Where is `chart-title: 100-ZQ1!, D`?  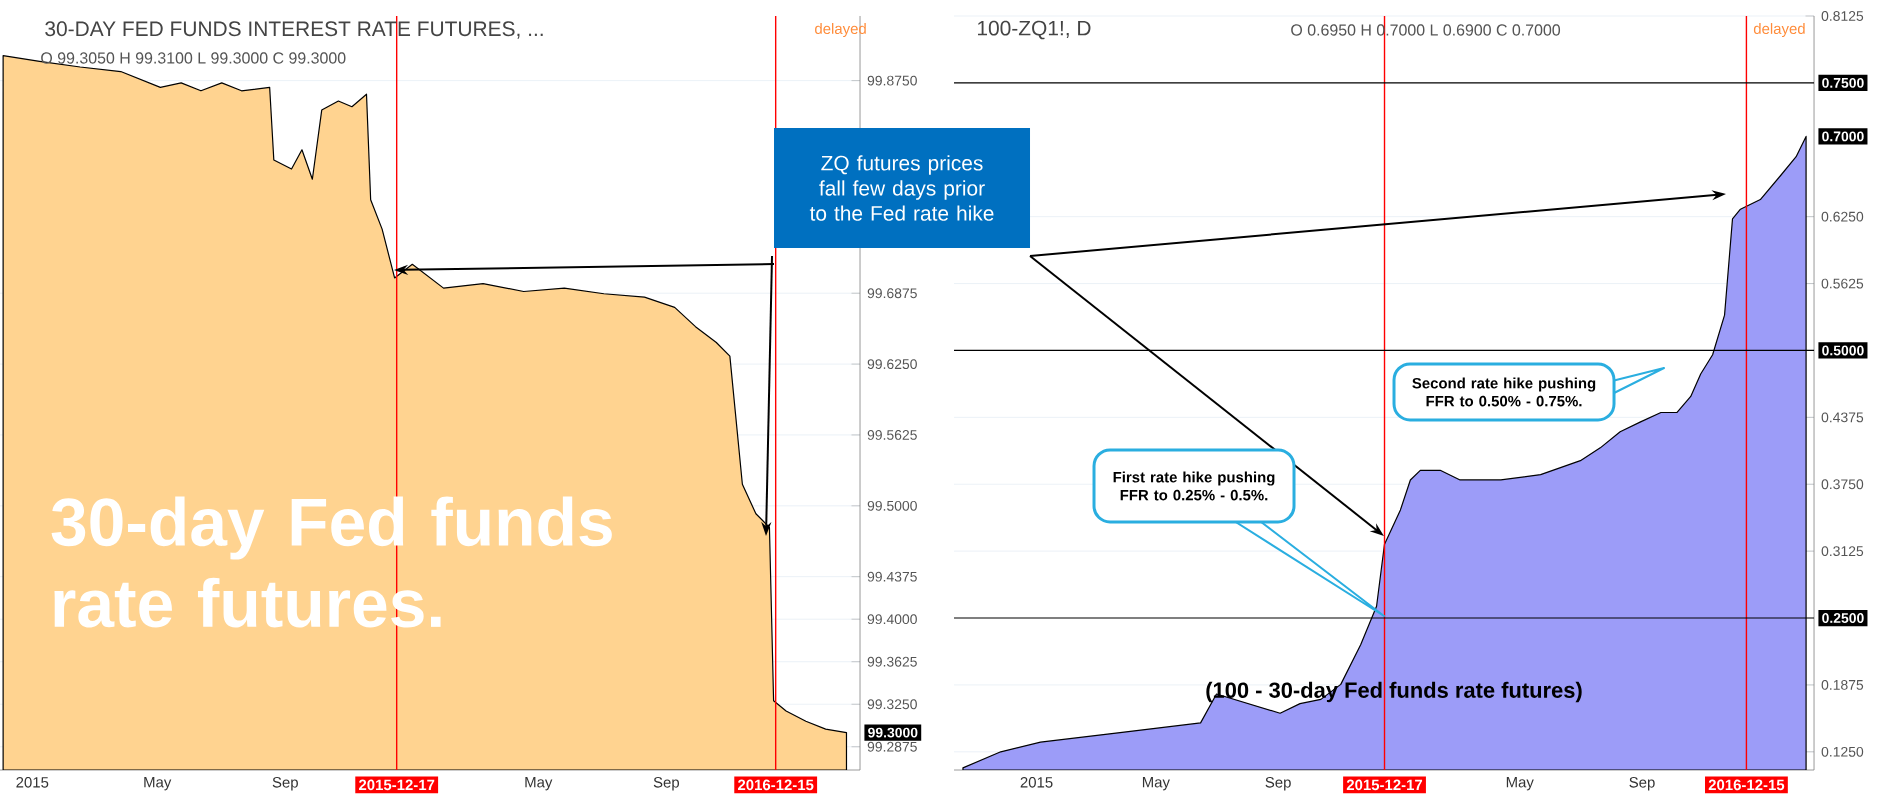
chart-title: 100-ZQ1!, D is located at coordinates (1034, 30).